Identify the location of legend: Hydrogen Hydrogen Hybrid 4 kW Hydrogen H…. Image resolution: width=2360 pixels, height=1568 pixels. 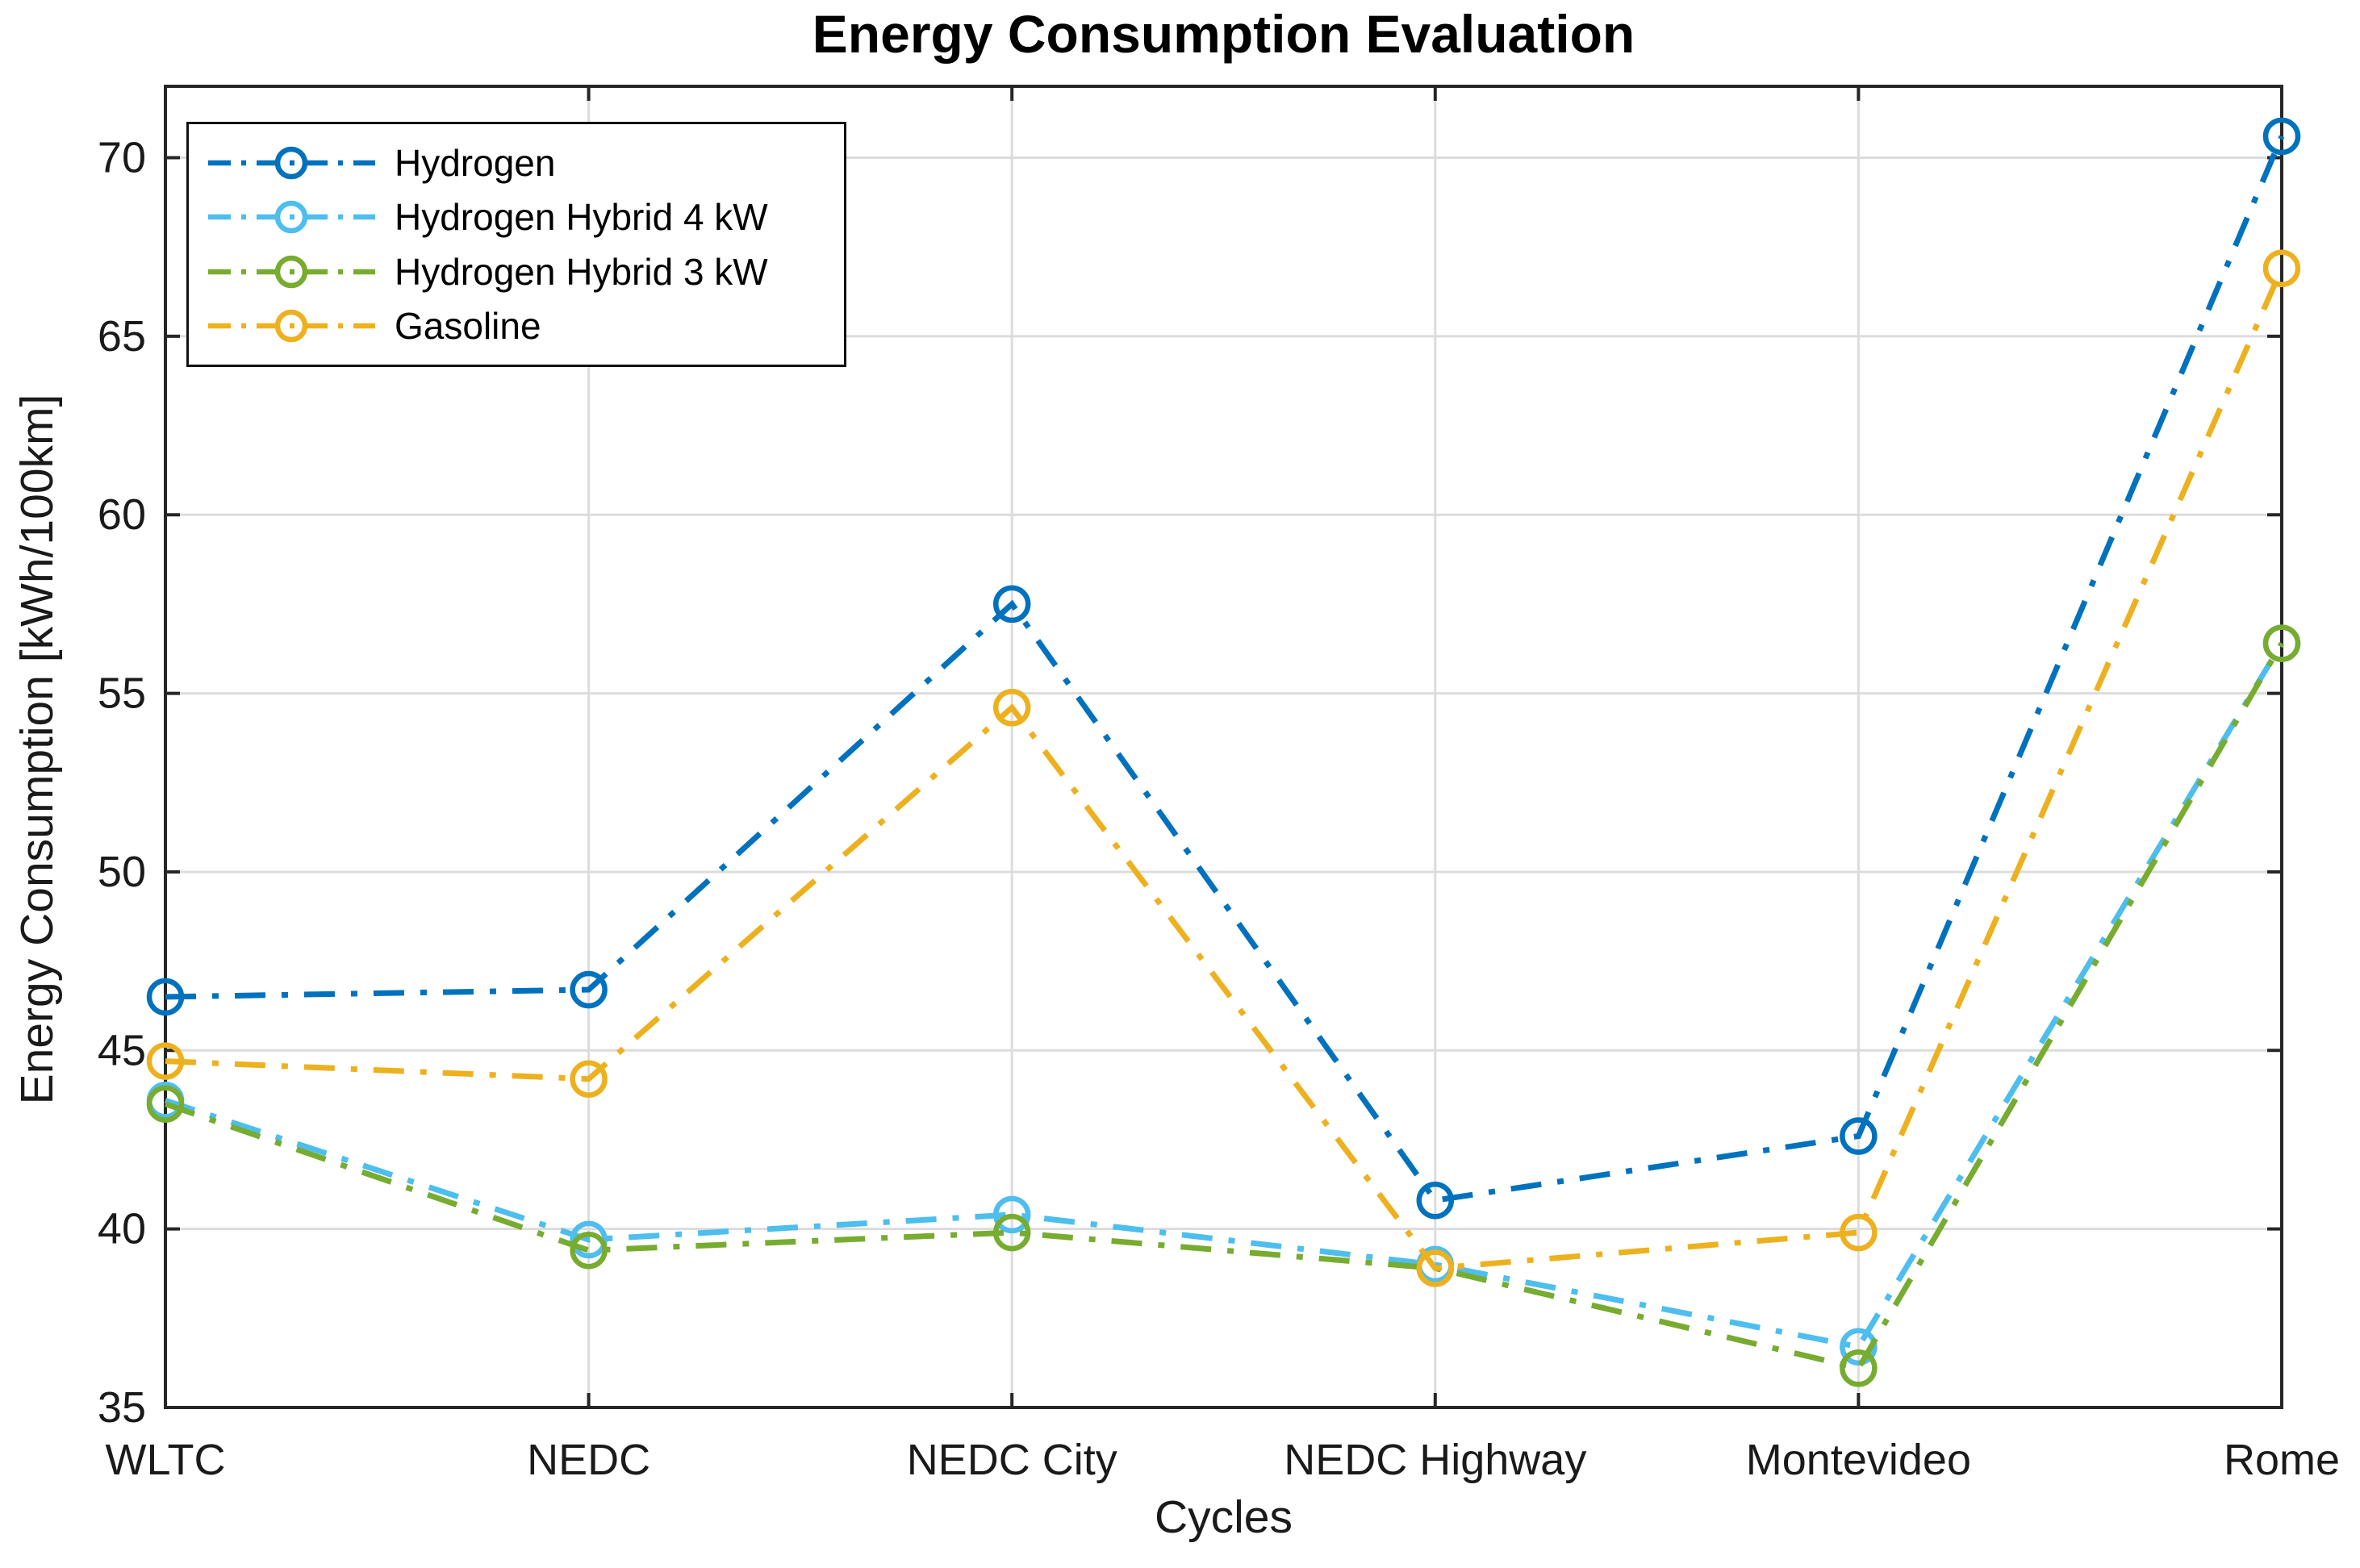
(516, 244).